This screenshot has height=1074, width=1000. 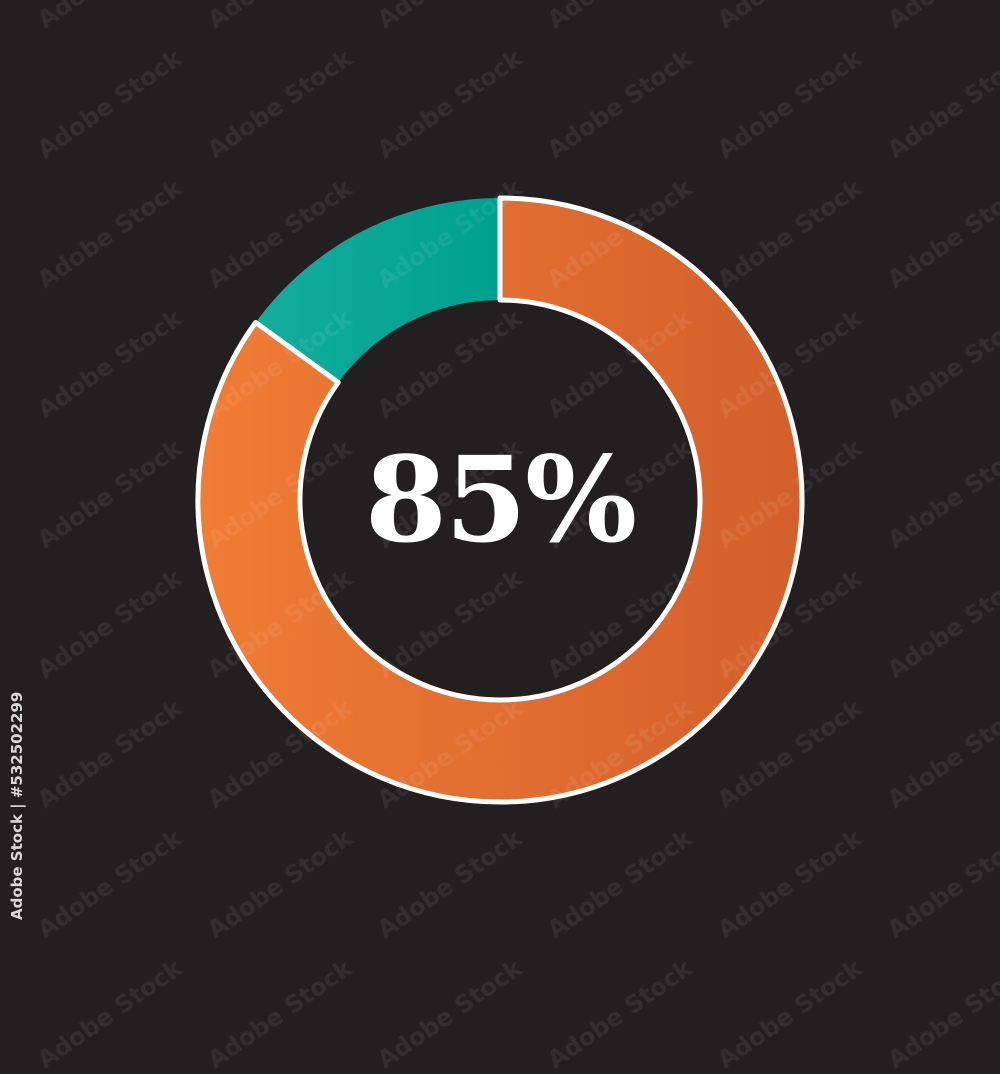 I want to click on center-percentage-label: 85%, so click(x=500, y=499).